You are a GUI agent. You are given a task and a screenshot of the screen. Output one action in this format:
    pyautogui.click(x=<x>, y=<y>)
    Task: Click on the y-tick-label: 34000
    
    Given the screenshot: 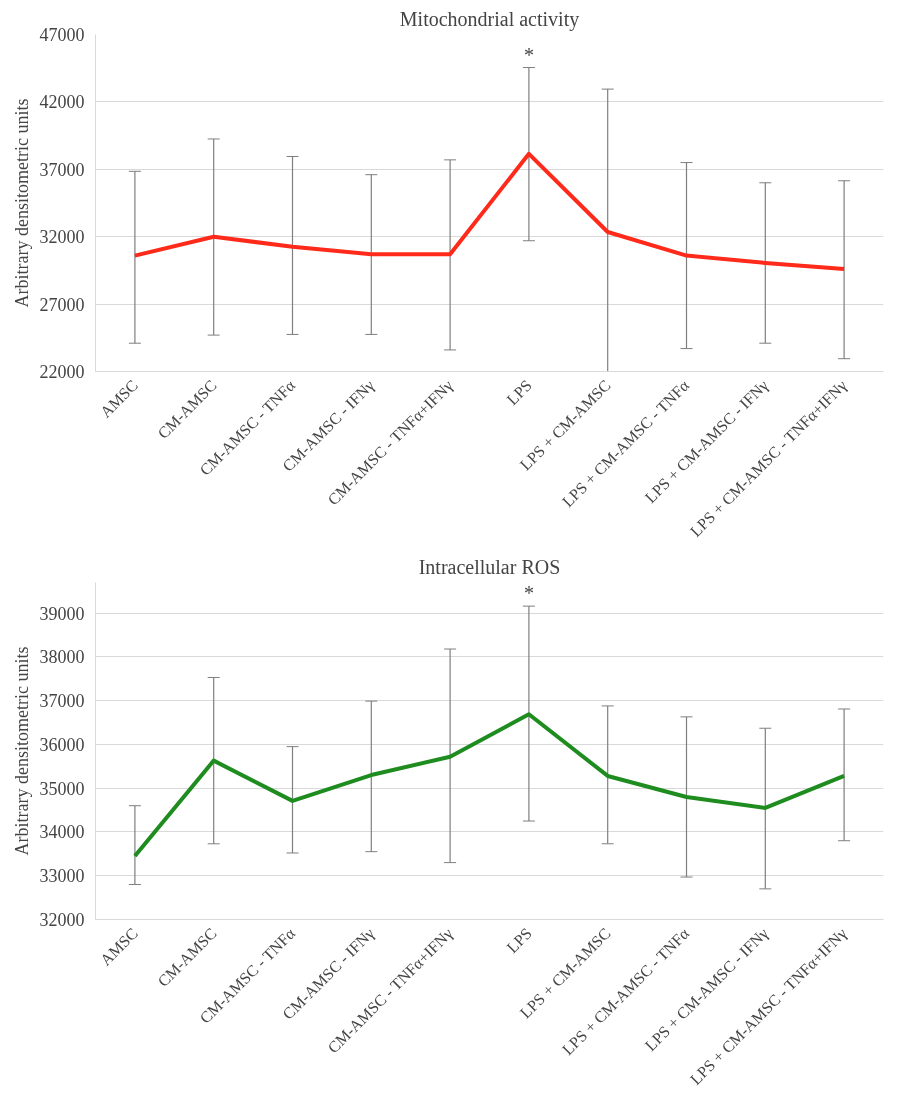 What is the action you would take?
    pyautogui.click(x=62, y=832)
    